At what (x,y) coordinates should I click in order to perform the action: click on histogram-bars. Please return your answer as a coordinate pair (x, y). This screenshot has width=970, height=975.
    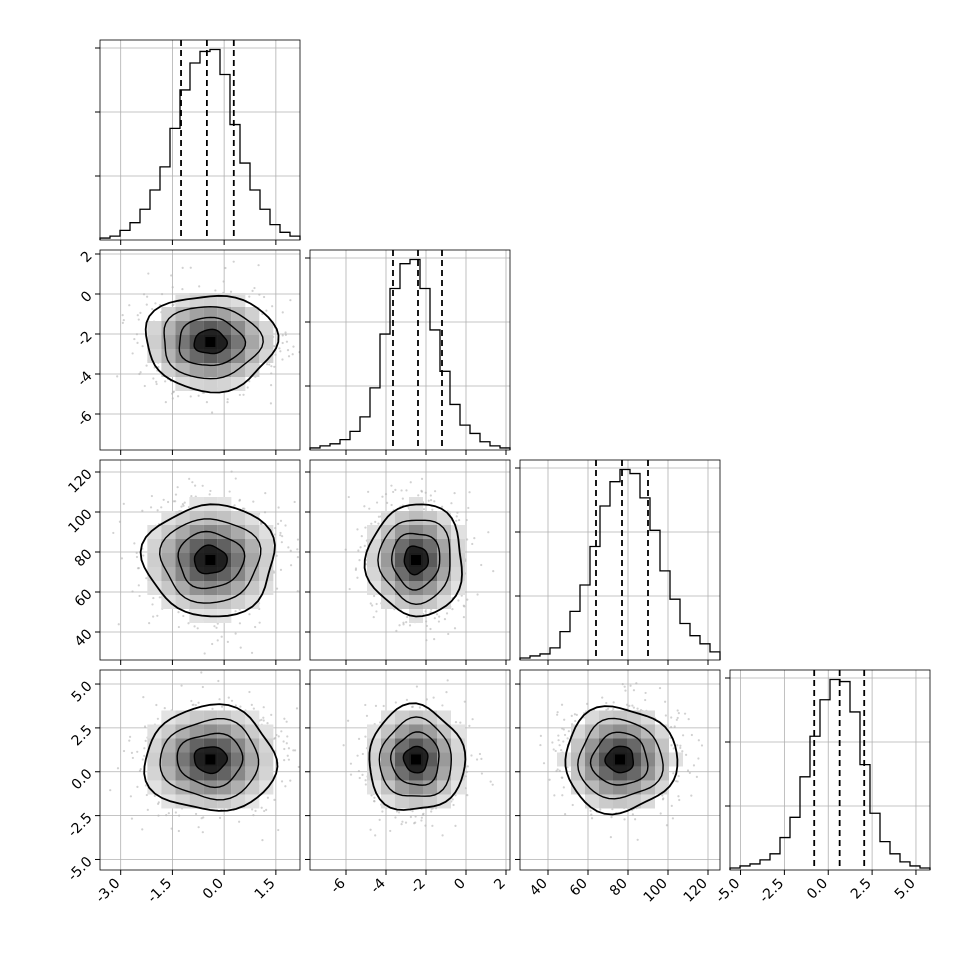
    Looking at the image, I should click on (830, 774).